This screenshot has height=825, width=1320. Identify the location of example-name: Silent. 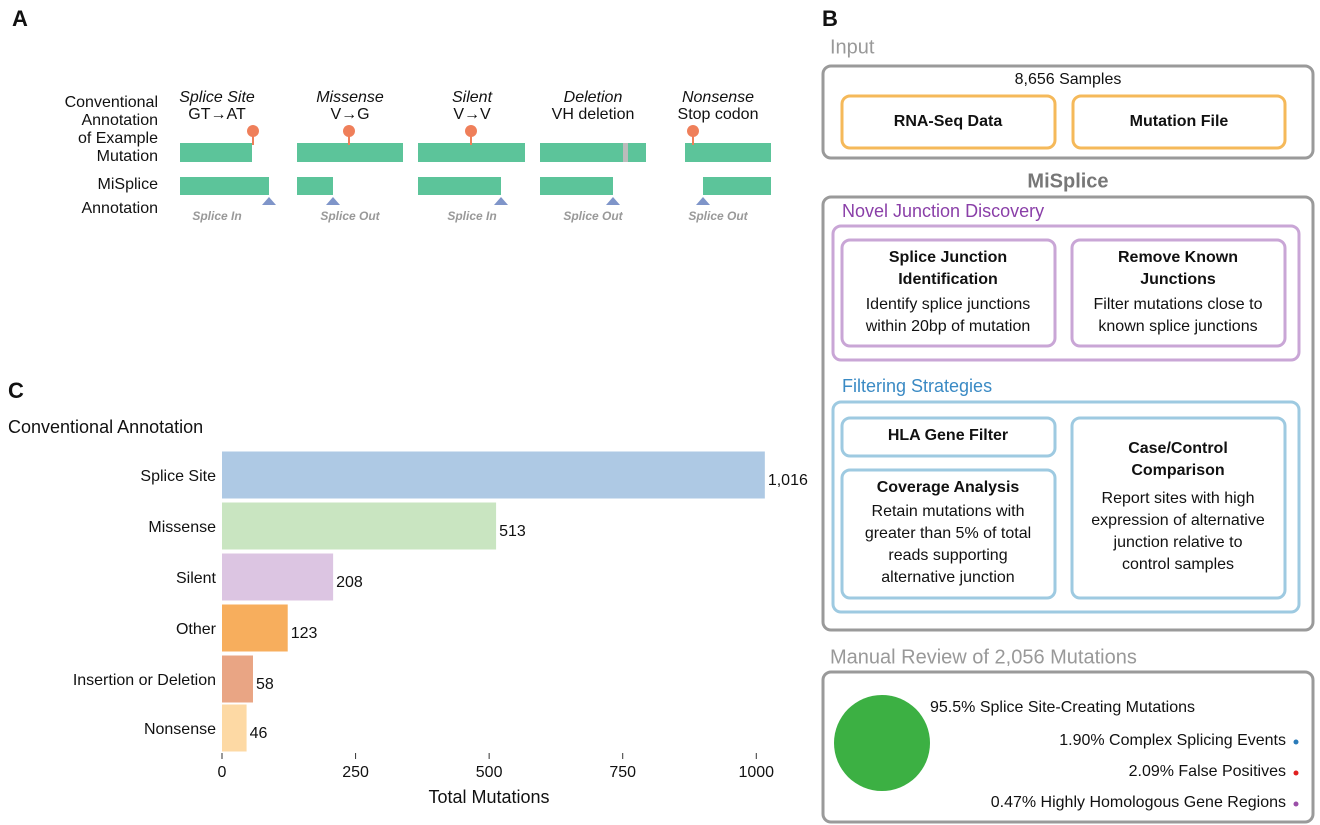
(472, 97).